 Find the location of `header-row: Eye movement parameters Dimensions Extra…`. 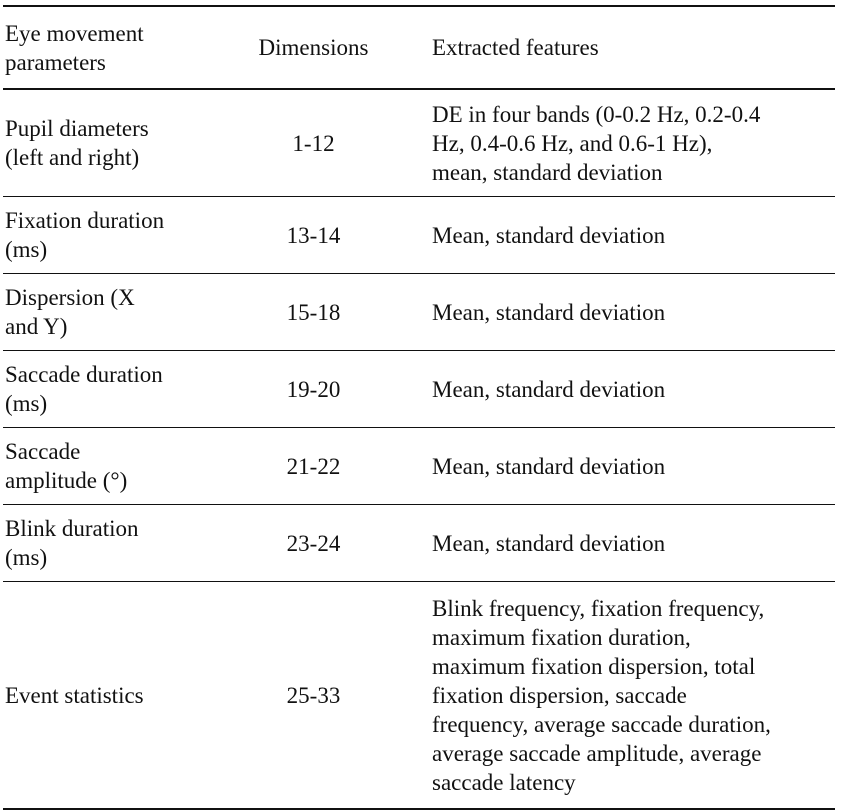

header-row: Eye movement parameters Dimensions Extra… is located at coordinates (419, 47).